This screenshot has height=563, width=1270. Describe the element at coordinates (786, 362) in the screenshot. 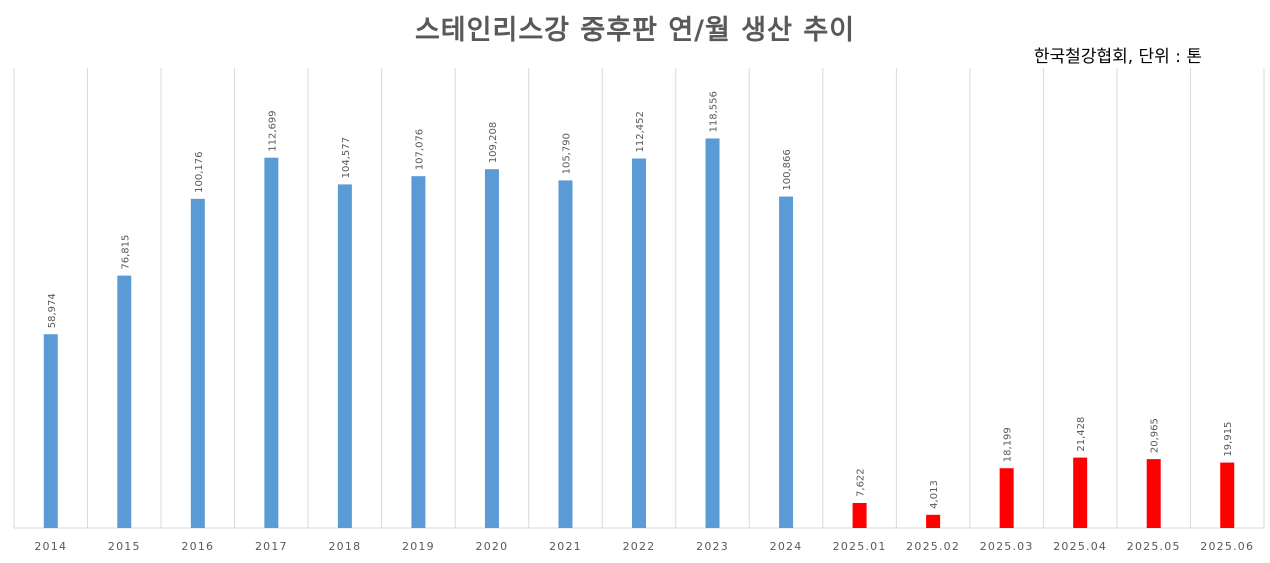

I see `bar-2024` at that location.